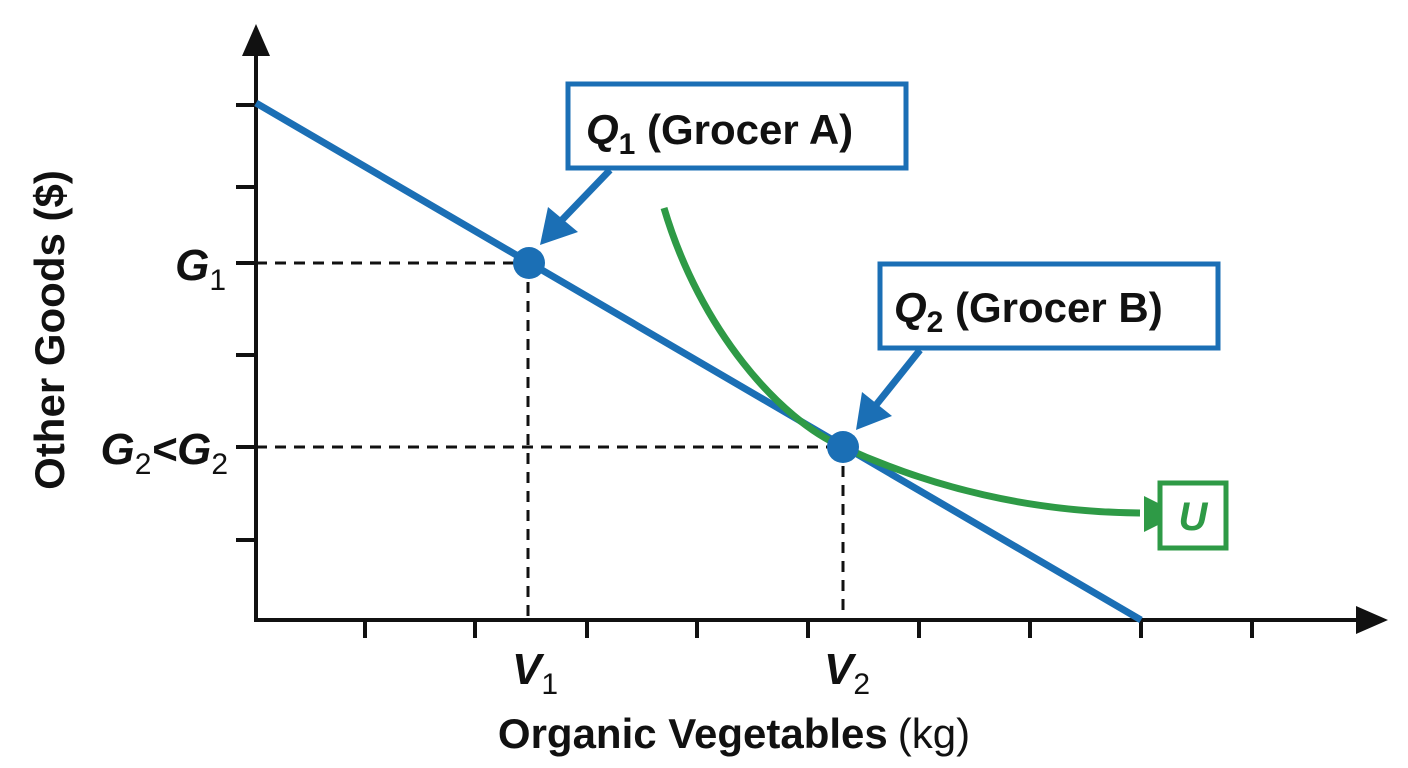 The height and width of the screenshot is (768, 1408). I want to click on y-tick-label-g2: G2<G2, so click(164, 453).